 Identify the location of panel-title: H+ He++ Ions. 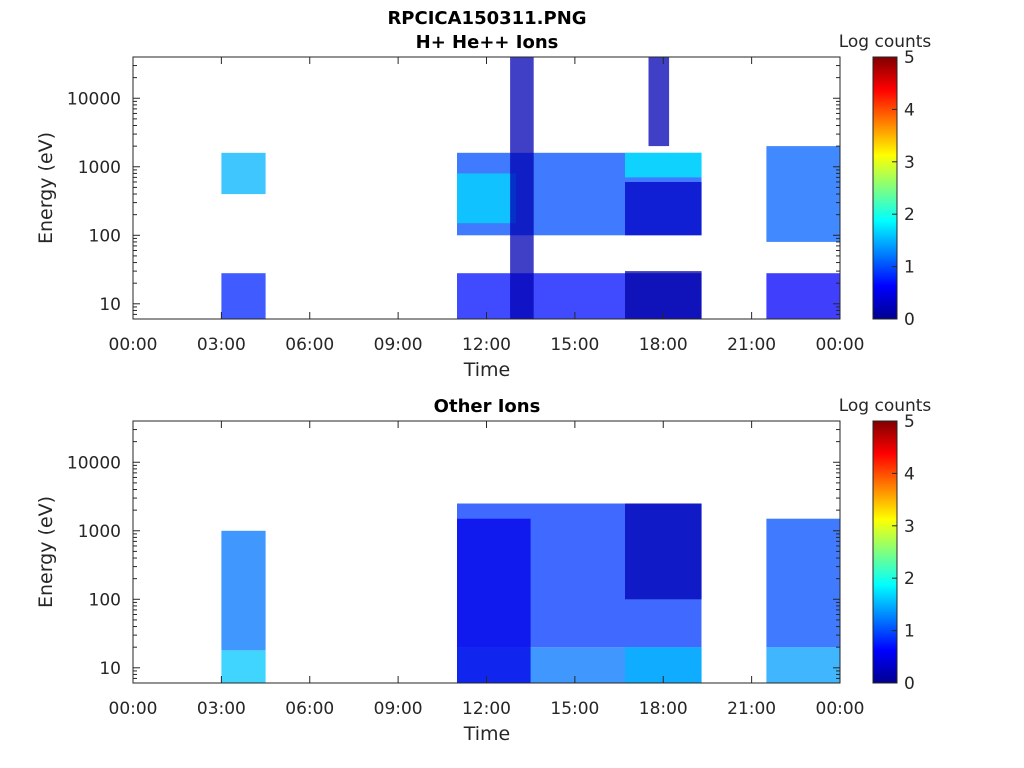
(487, 42).